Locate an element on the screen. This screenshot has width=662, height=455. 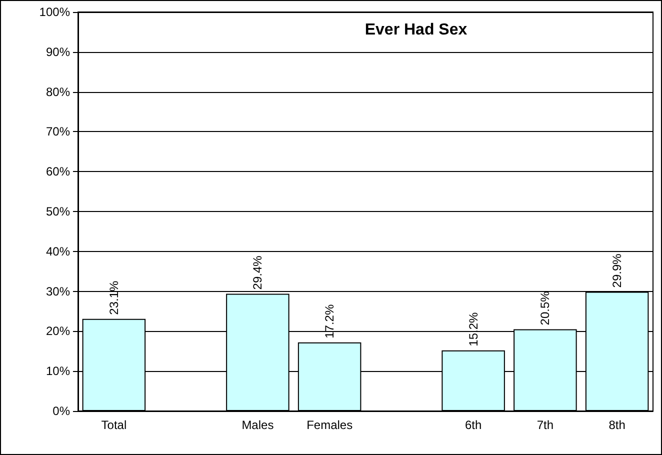
data-label: 17.2% is located at coordinates (329, 321).